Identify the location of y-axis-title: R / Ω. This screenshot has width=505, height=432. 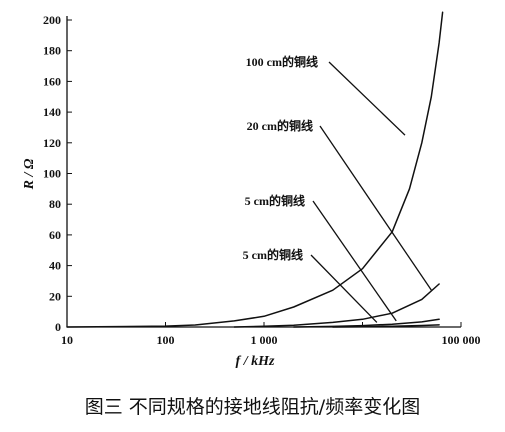
(29, 174).